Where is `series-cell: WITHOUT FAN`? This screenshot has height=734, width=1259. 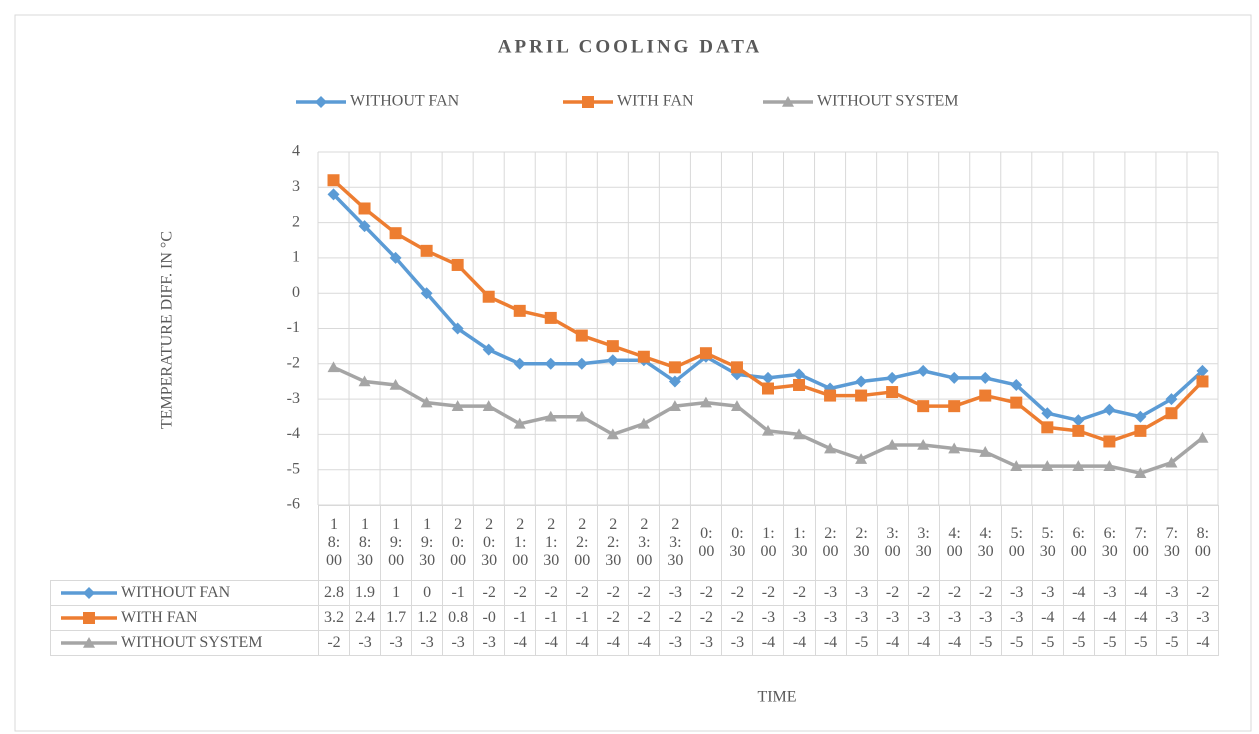
series-cell: WITHOUT FAN is located at coordinates (184, 593).